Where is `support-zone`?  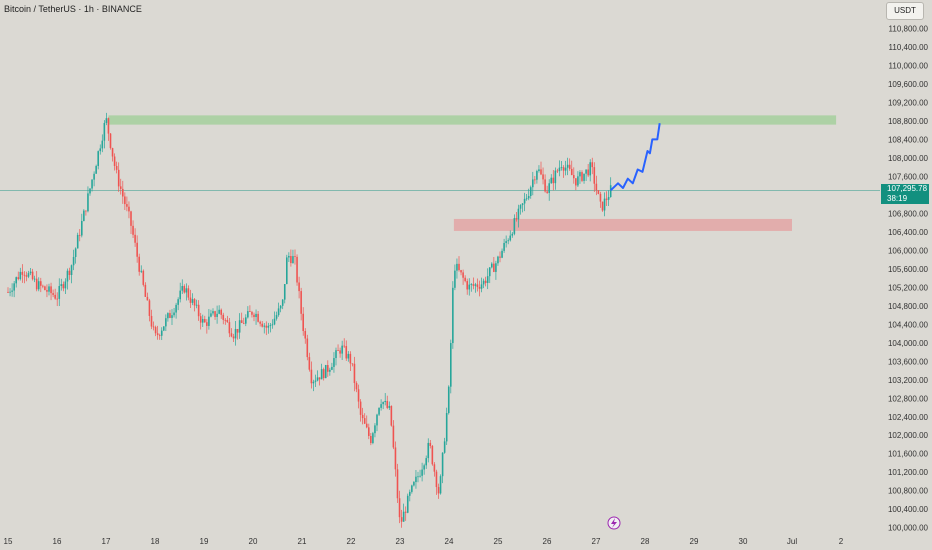
support-zone is located at coordinates (622, 224).